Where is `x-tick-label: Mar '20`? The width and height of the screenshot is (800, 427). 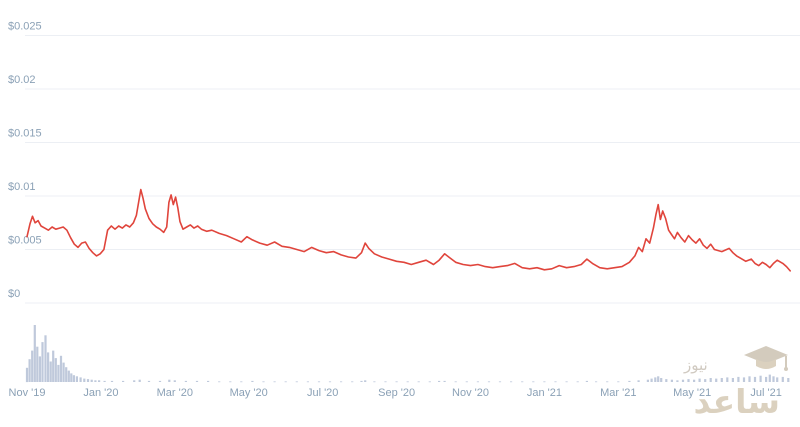
x-tick-label: Mar '20 is located at coordinates (175, 393).